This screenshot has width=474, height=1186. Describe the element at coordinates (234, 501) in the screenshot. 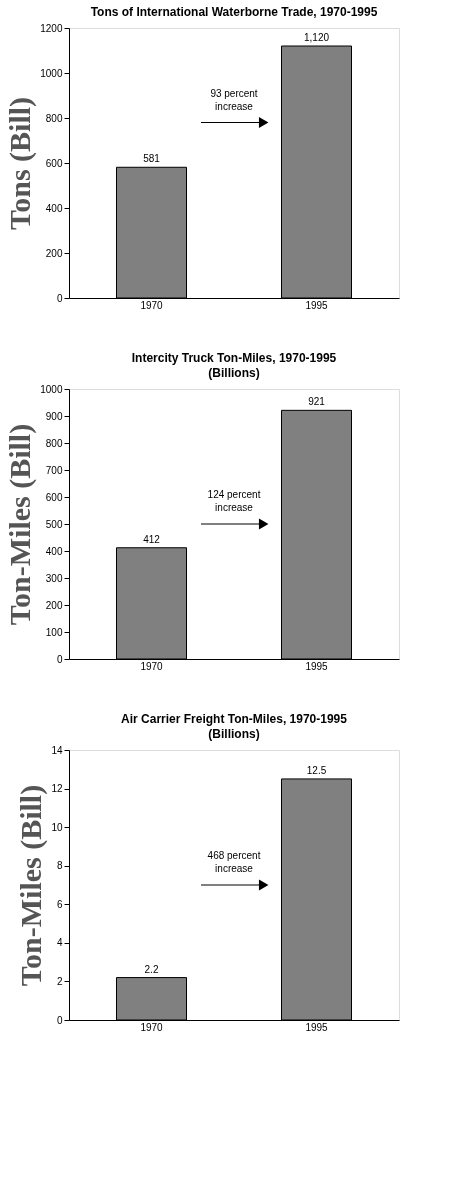

I see `annotation: 124 percent increase` at that location.